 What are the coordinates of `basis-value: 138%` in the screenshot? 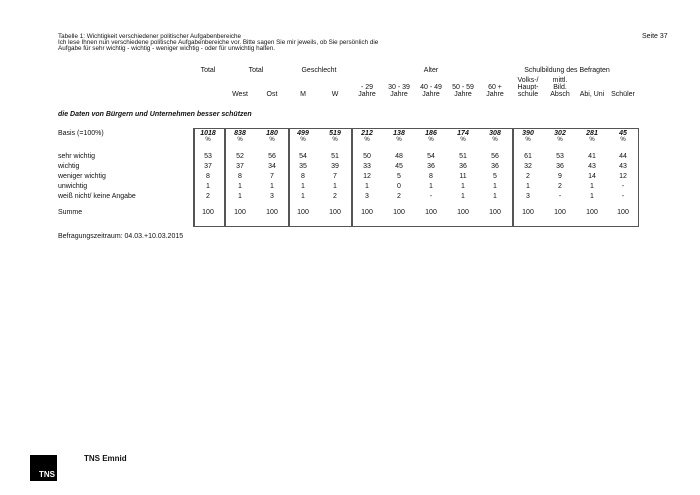 It's located at (399, 136).